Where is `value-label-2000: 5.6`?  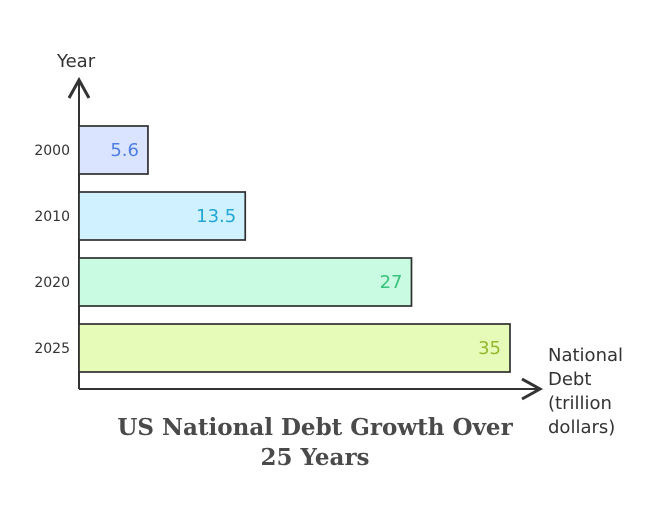
value-label-2000: 5.6 is located at coordinates (124, 150).